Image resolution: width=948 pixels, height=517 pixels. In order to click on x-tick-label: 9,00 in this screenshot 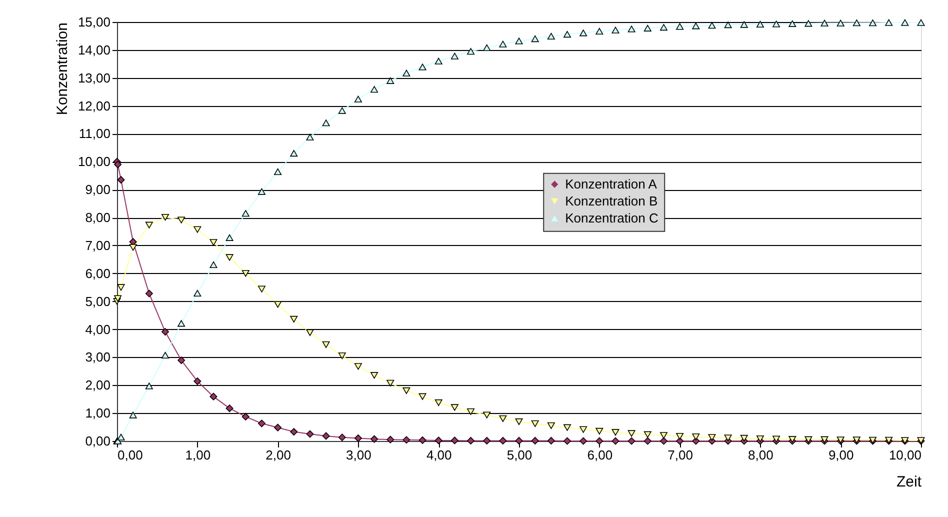, I will do `click(841, 455)`.